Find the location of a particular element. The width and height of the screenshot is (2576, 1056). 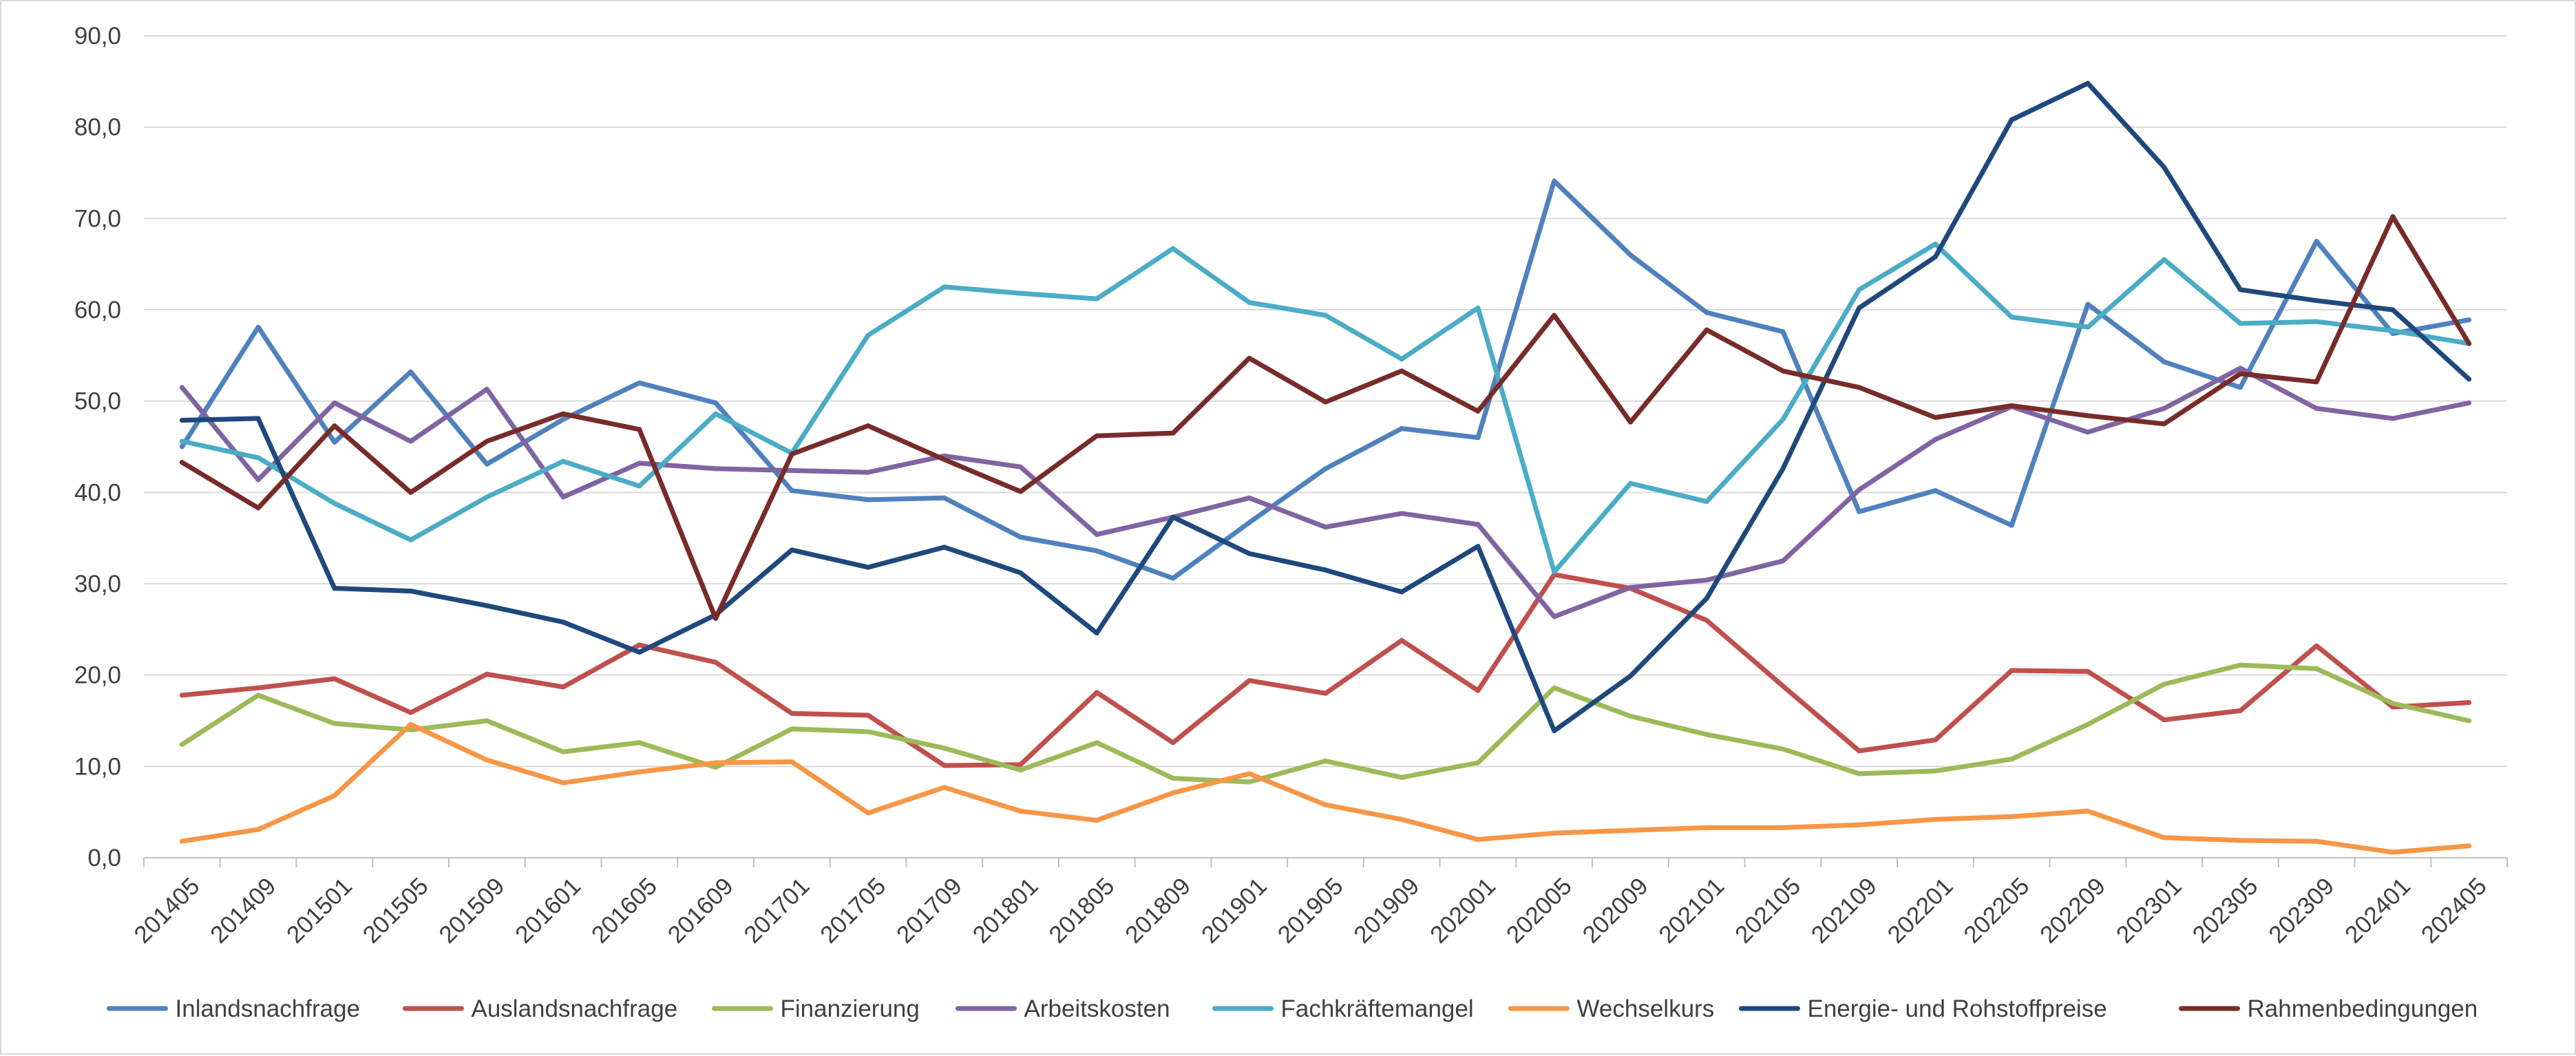

x-tick-label: 202401 is located at coordinates (2378, 911).